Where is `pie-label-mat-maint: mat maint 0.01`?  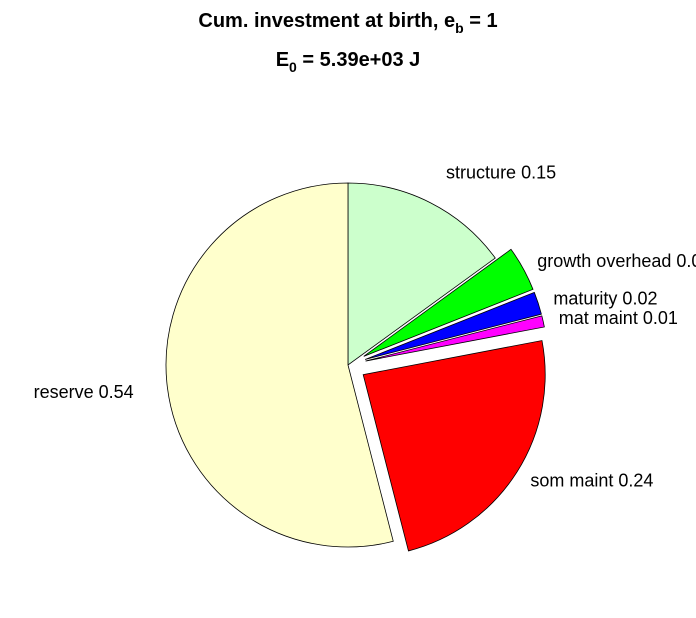
pie-label-mat-maint: mat maint 0.01 is located at coordinates (618, 318).